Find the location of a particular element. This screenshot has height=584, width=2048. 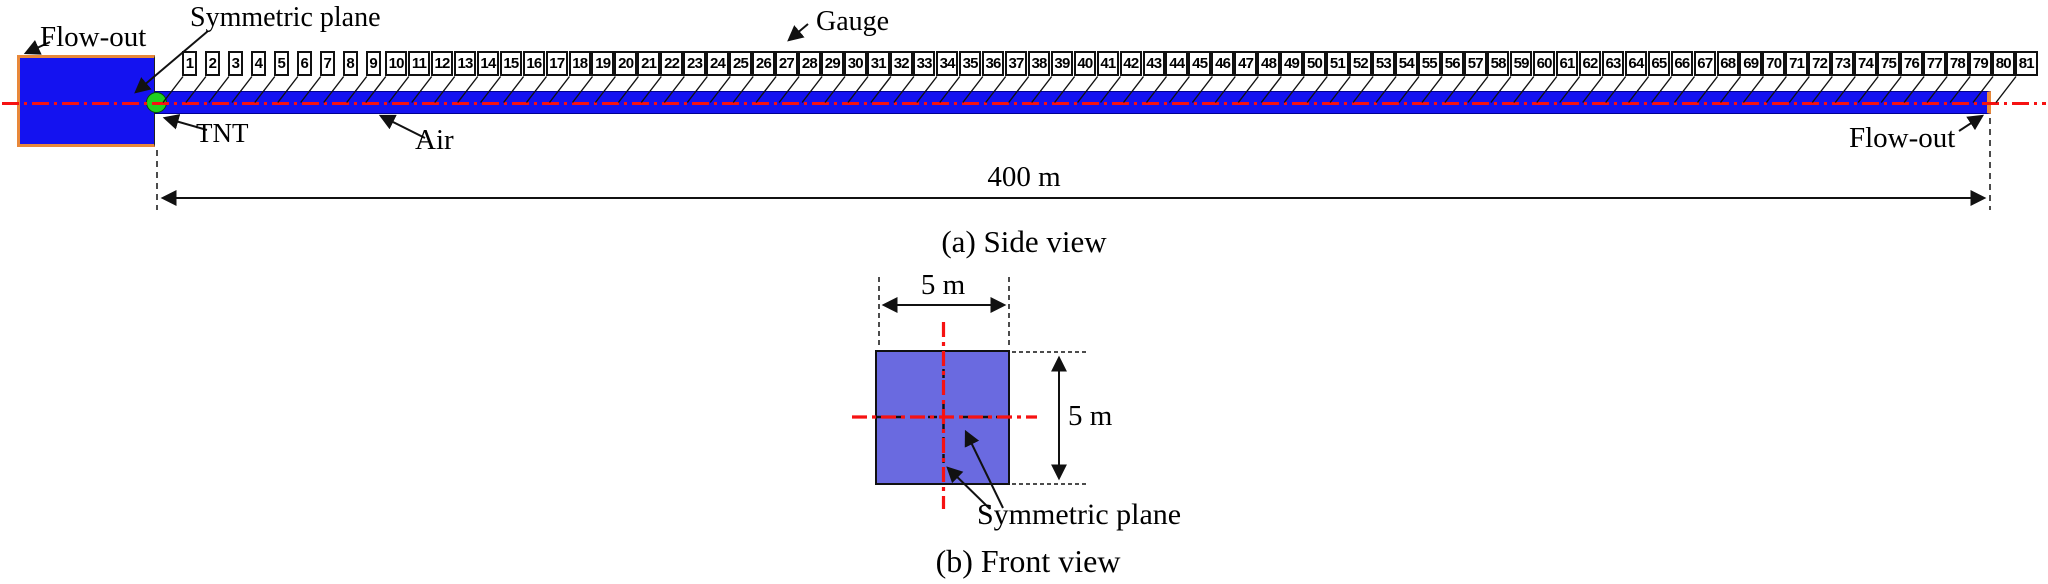

gauge-box: 59 is located at coordinates (1521, 63).